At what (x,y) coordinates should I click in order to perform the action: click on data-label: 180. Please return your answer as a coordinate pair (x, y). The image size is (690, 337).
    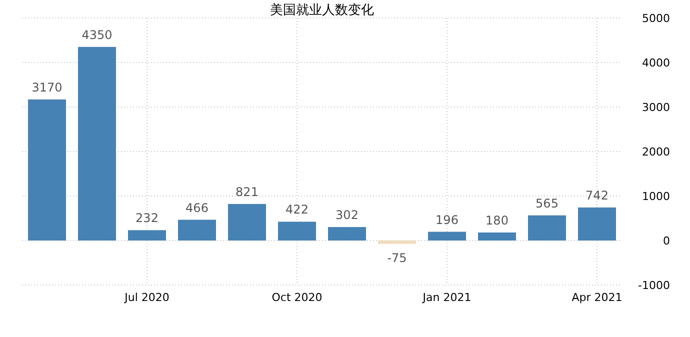
    Looking at the image, I should click on (497, 220).